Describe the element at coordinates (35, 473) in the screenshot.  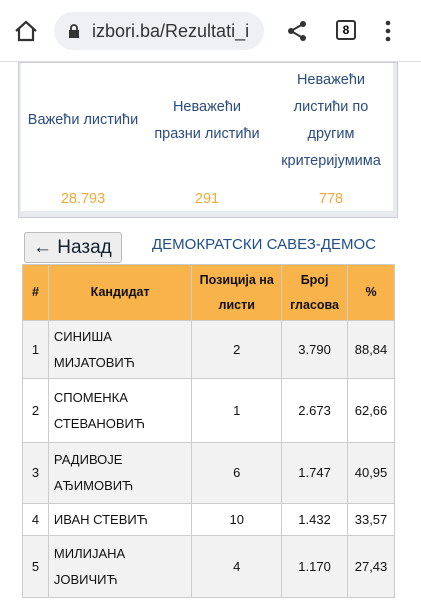
I see `table-cell: 3` at that location.